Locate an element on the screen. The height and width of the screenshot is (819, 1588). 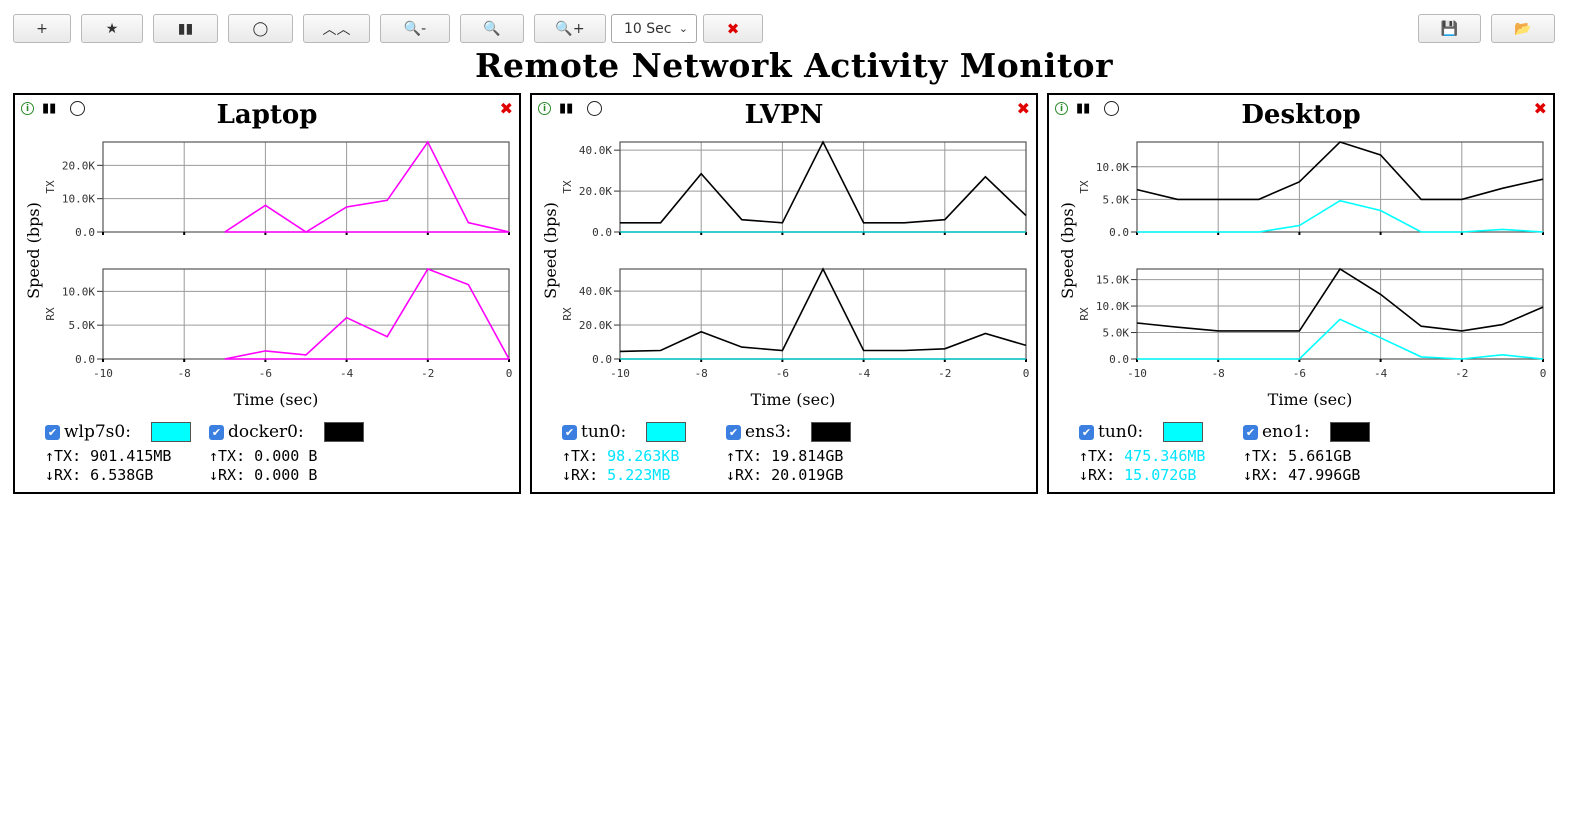
interface-name: tun0: is located at coordinates (604, 432).